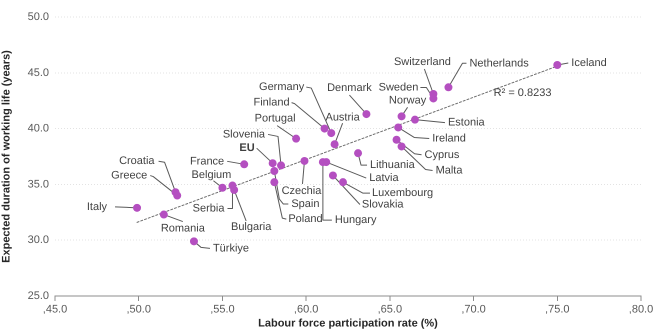  Describe the element at coordinates (523, 92) in the screenshot. I see `annotation: R² = 0.8233` at that location.